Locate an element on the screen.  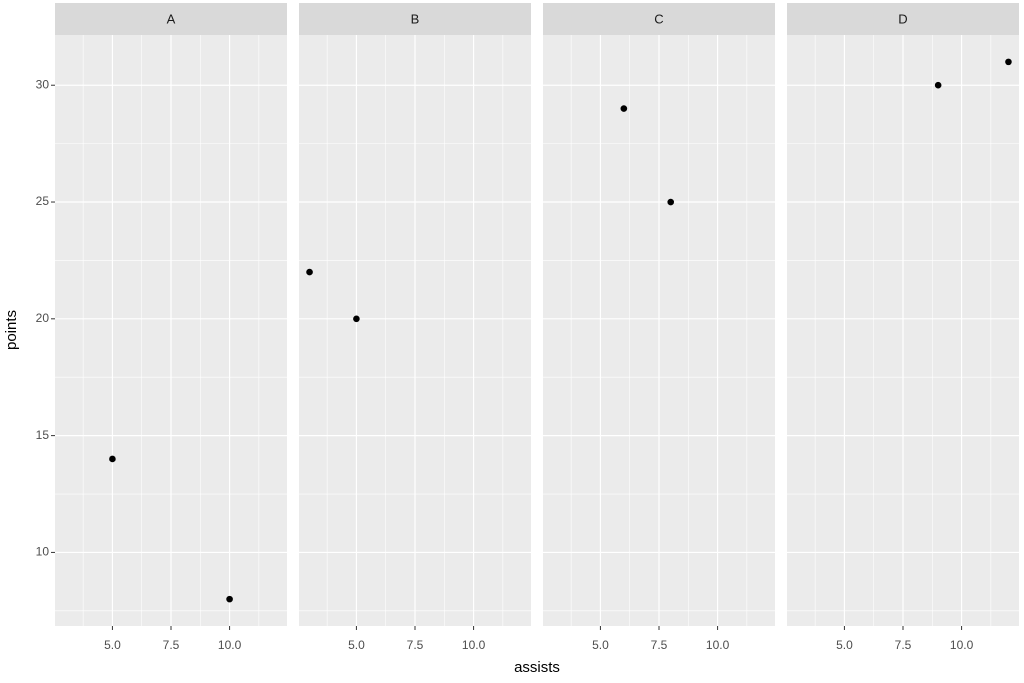
y-tick-label: 20 is located at coordinates (43, 318).